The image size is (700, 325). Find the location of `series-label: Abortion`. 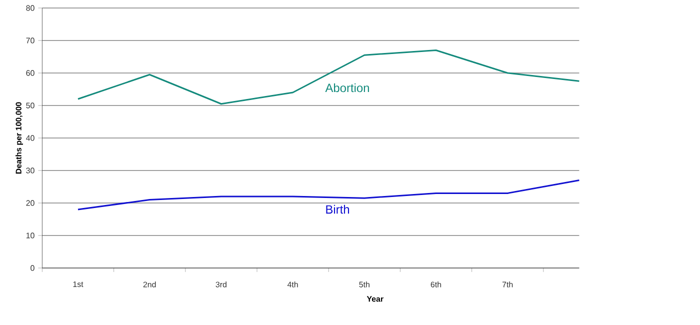

series-label: Abortion is located at coordinates (347, 87).